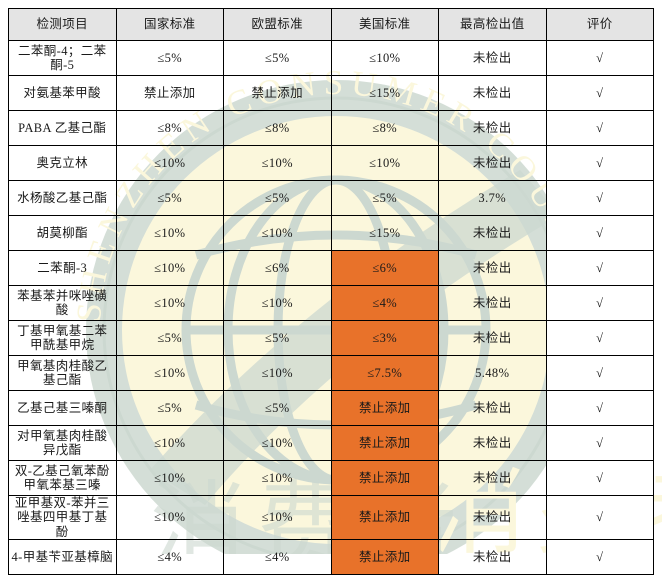 The height and width of the screenshot is (575, 662). I want to click on cell-item-name: 奥克立林, so click(62, 163).